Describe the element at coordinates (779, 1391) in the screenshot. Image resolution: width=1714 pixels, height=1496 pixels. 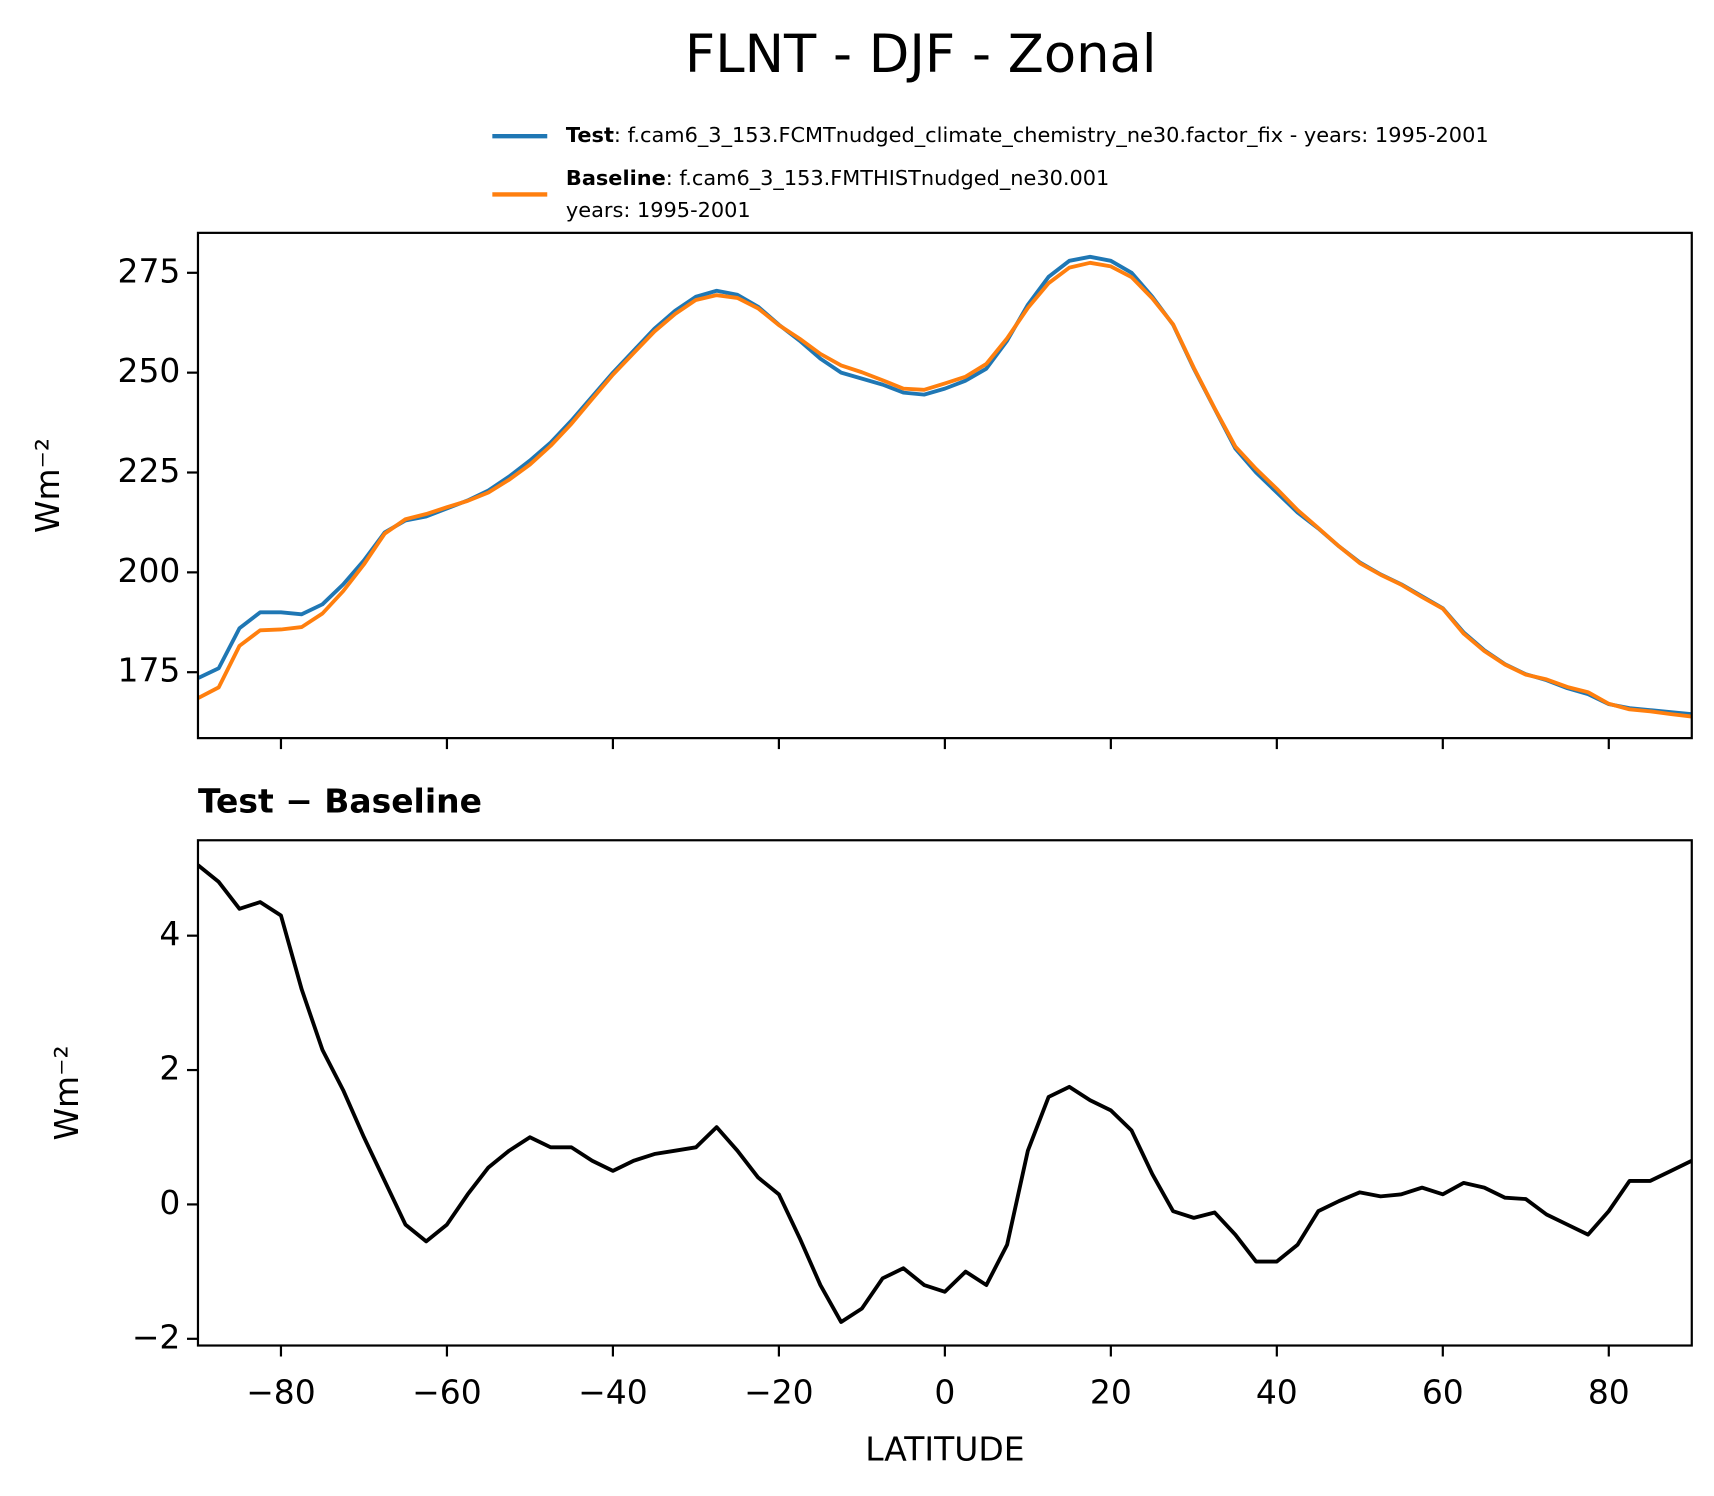
I see `x-tick-label: −20` at that location.